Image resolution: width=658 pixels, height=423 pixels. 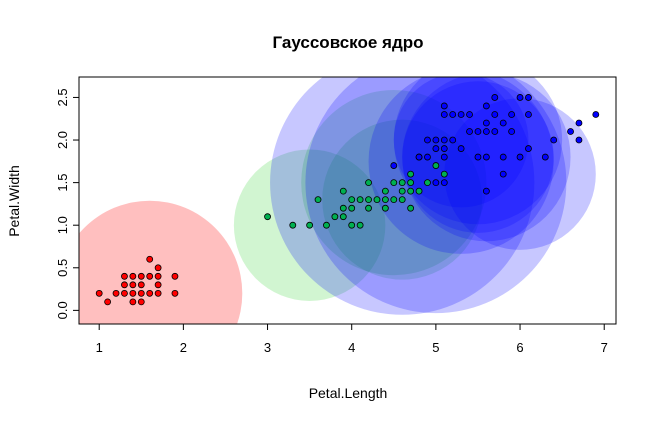 What do you see at coordinates (435, 347) in the screenshot?
I see `x-tick-label-4: 5` at bounding box center [435, 347].